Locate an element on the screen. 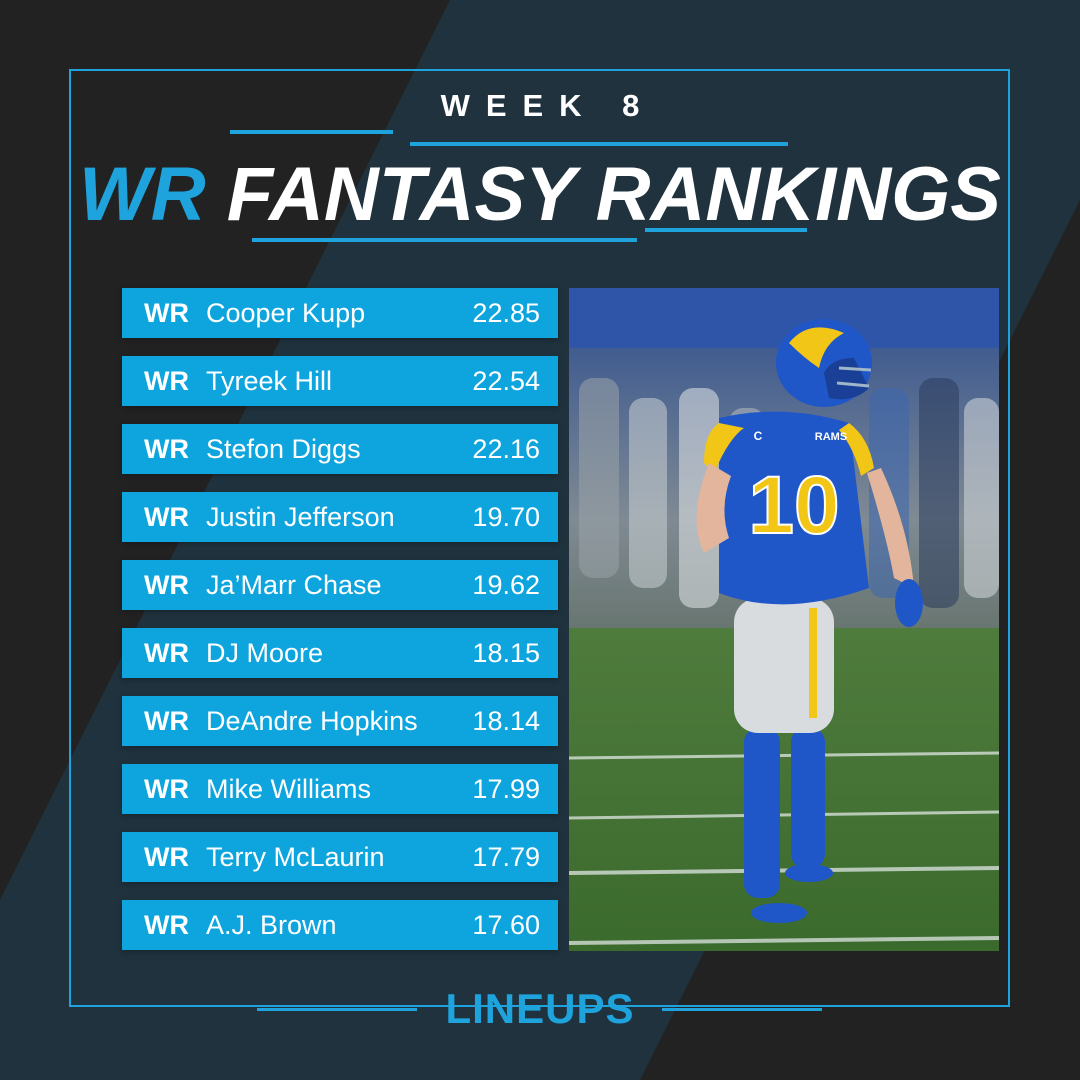 This screenshot has height=1080, width=1080. player-name: DeAndre Hopkins is located at coordinates (312, 720).